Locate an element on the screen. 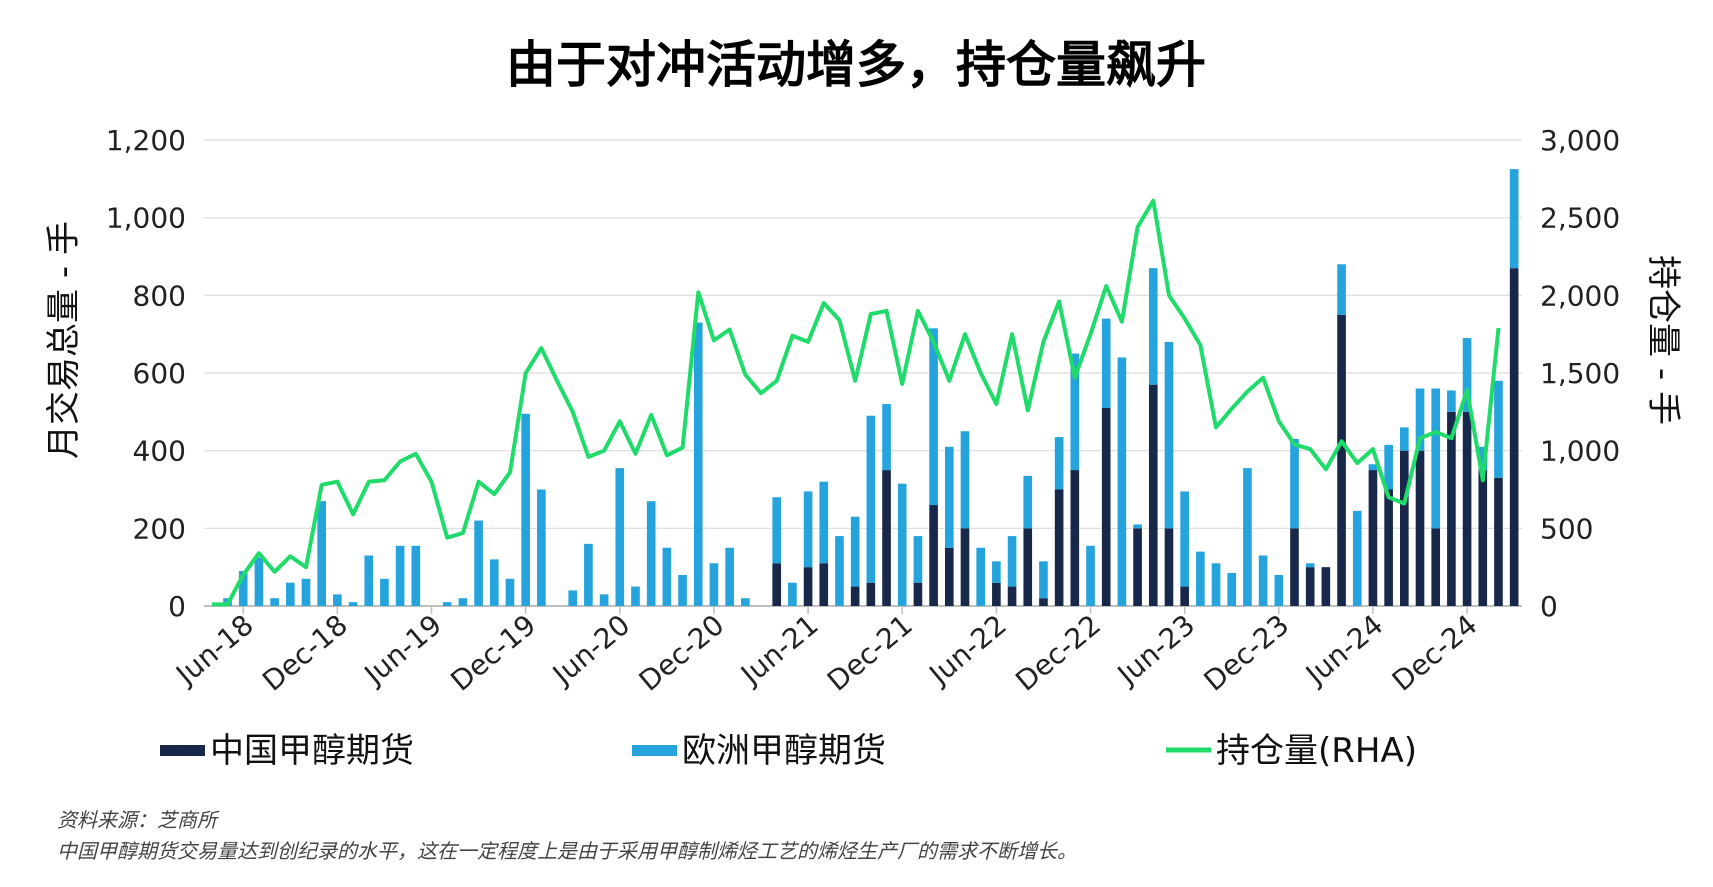 The image size is (1713, 887). right-tick-label: 1,000 is located at coordinates (1580, 451).